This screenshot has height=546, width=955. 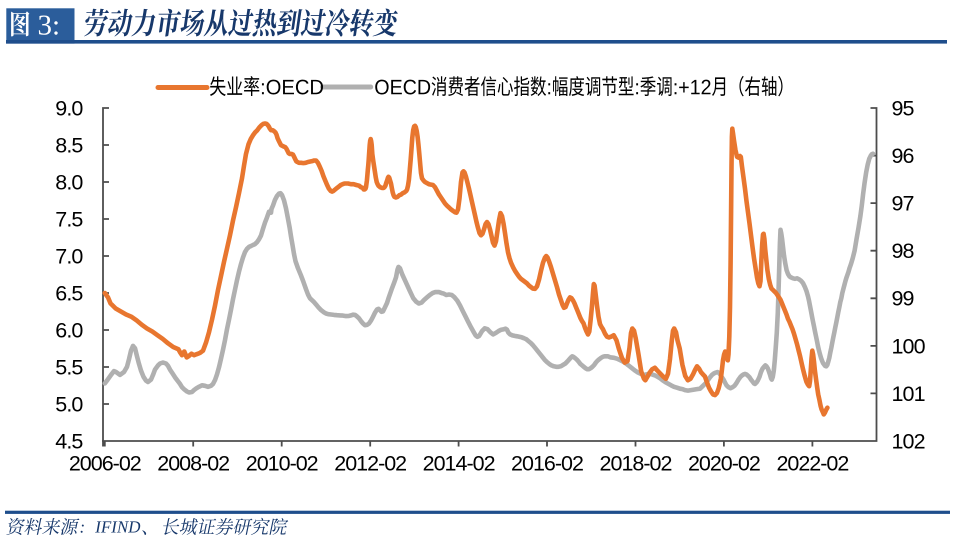 What do you see at coordinates (69, 331) in the screenshot?
I see `svg-text: 6.0` at bounding box center [69, 331].